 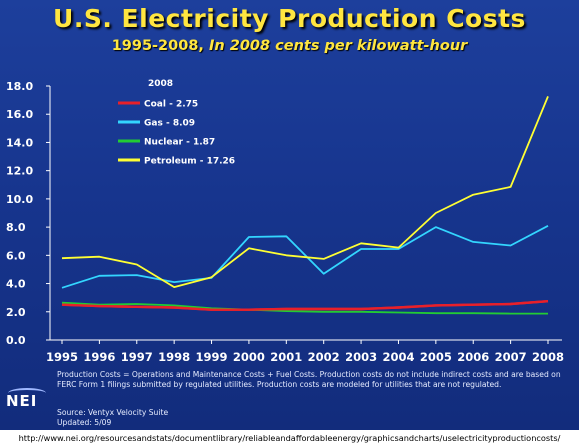 I want to click on y-tick-label: 4.0, so click(x=16, y=284).